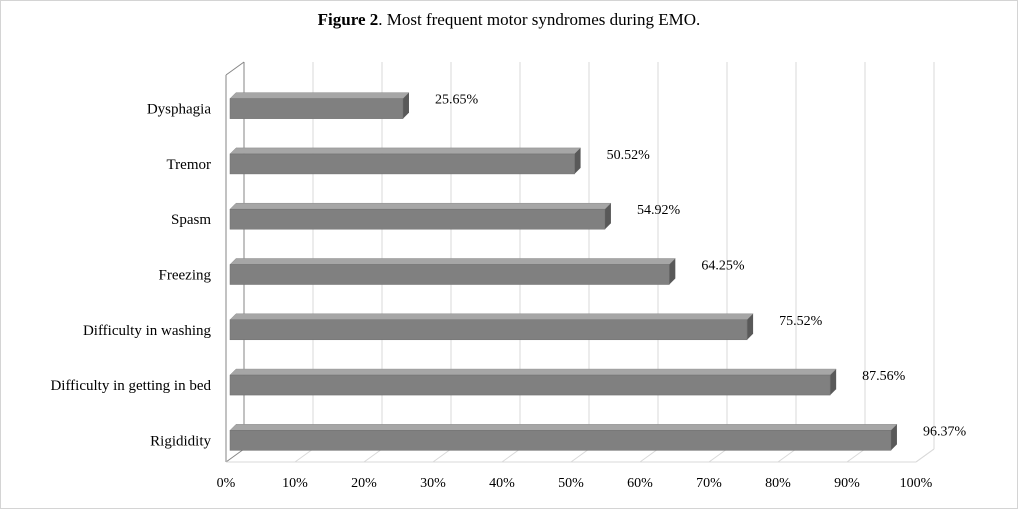 This screenshot has height=509, width=1018. What do you see at coordinates (571, 483) in the screenshot?
I see `x-tick-label: 50%` at bounding box center [571, 483].